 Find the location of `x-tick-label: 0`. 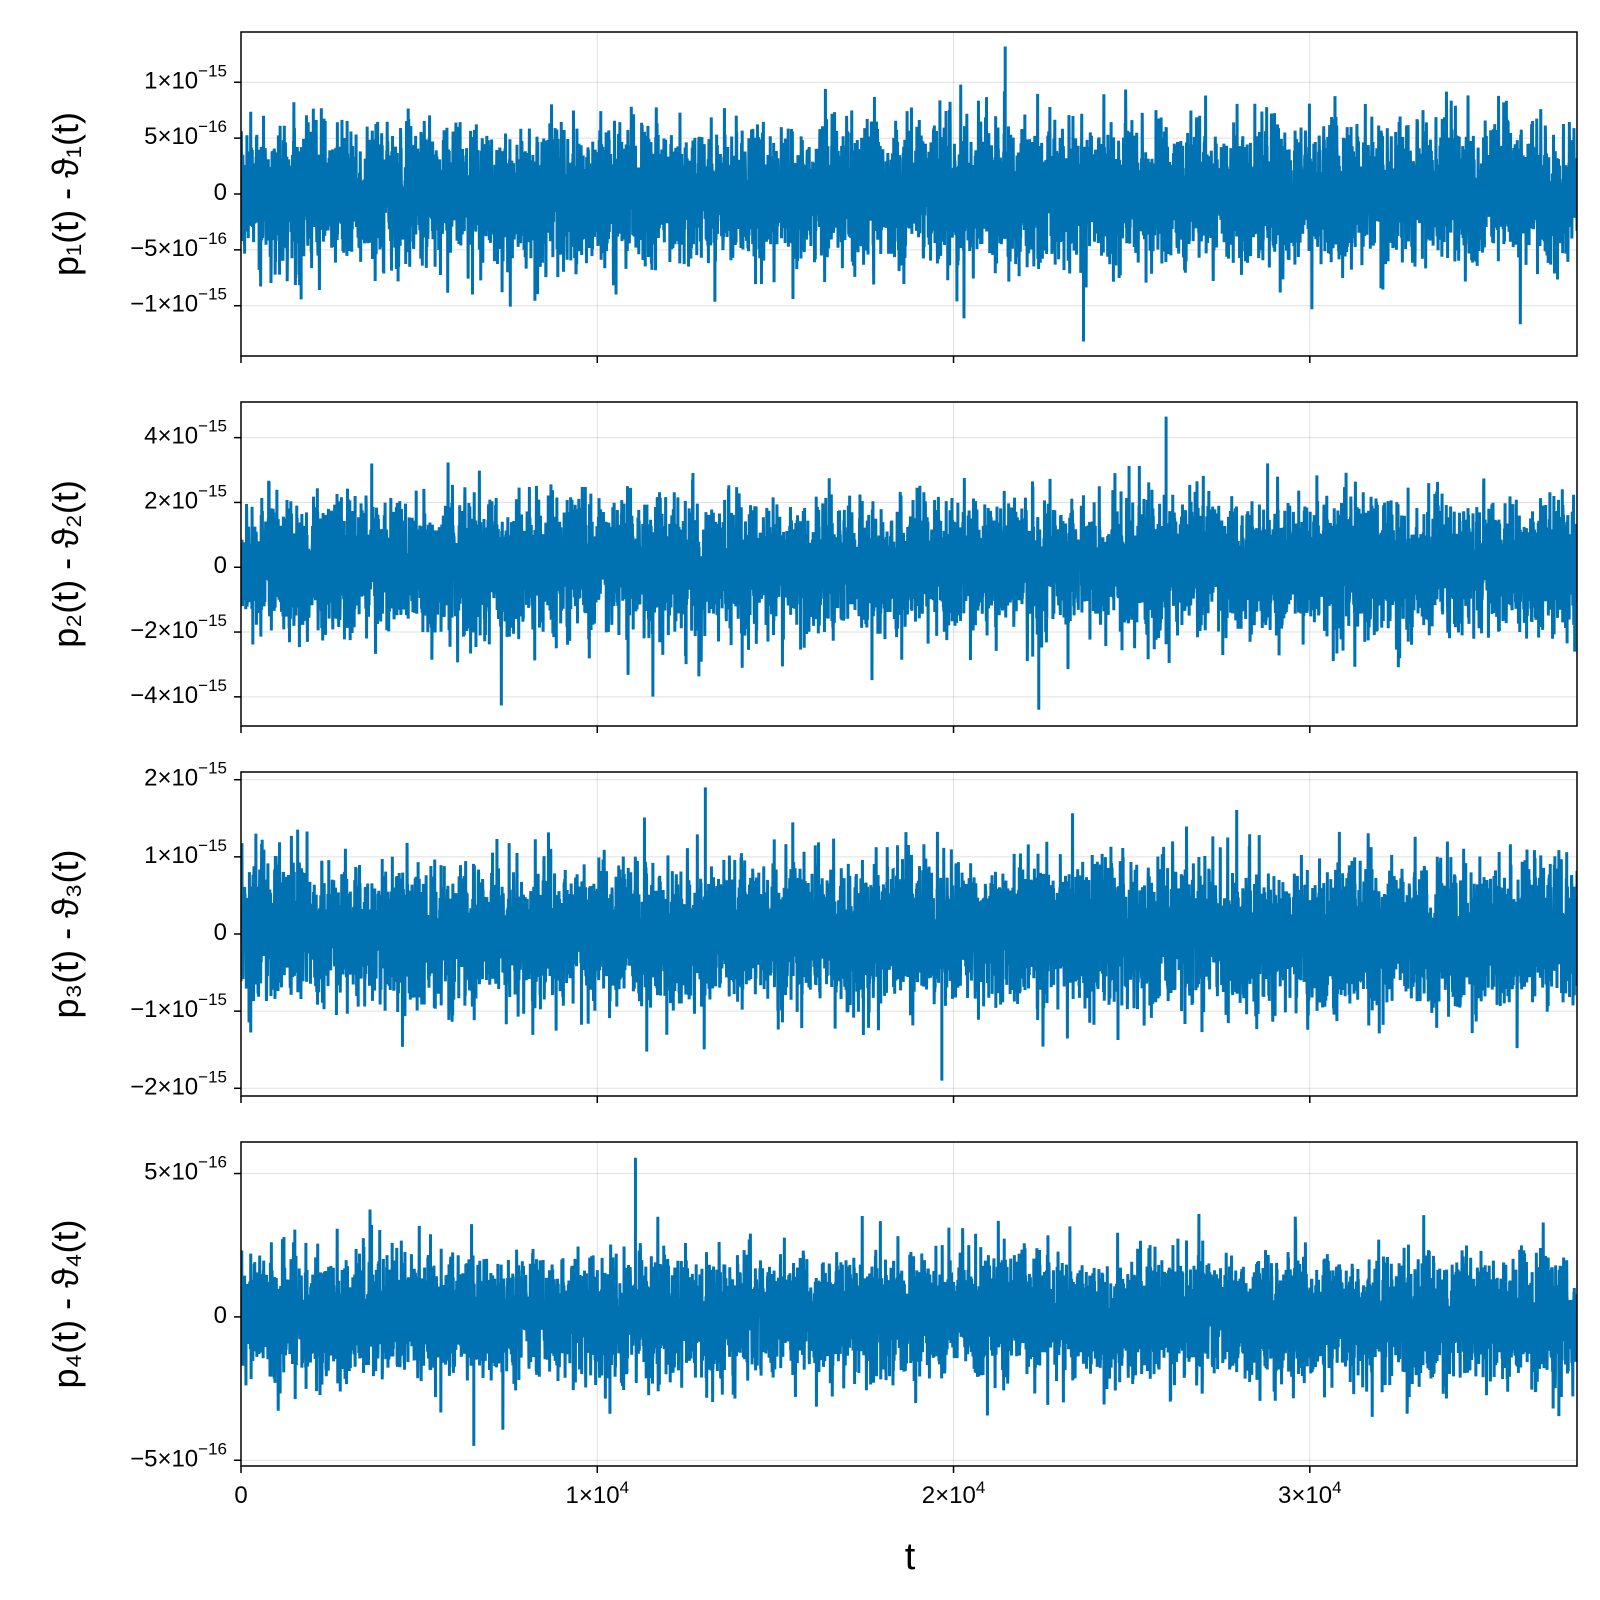

x-tick-label: 0 is located at coordinates (240, 1495).